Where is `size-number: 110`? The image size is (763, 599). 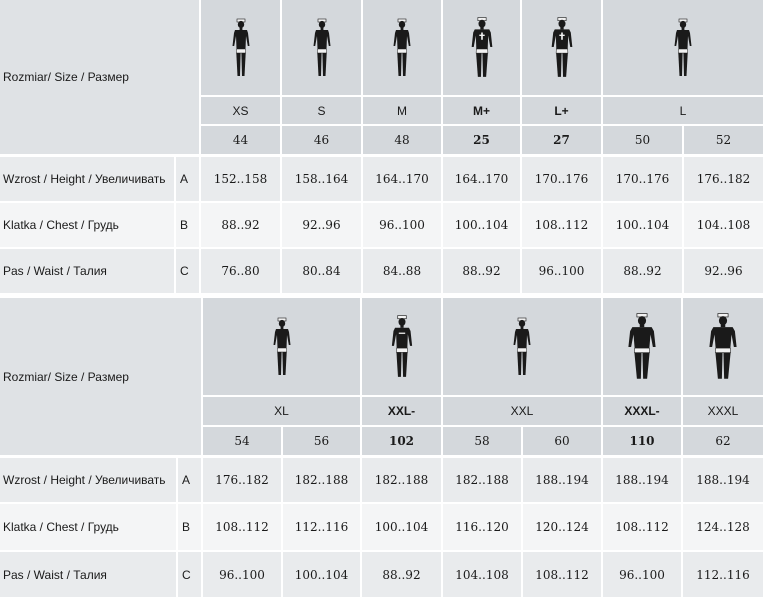
size-number: 110 is located at coordinates (642, 441).